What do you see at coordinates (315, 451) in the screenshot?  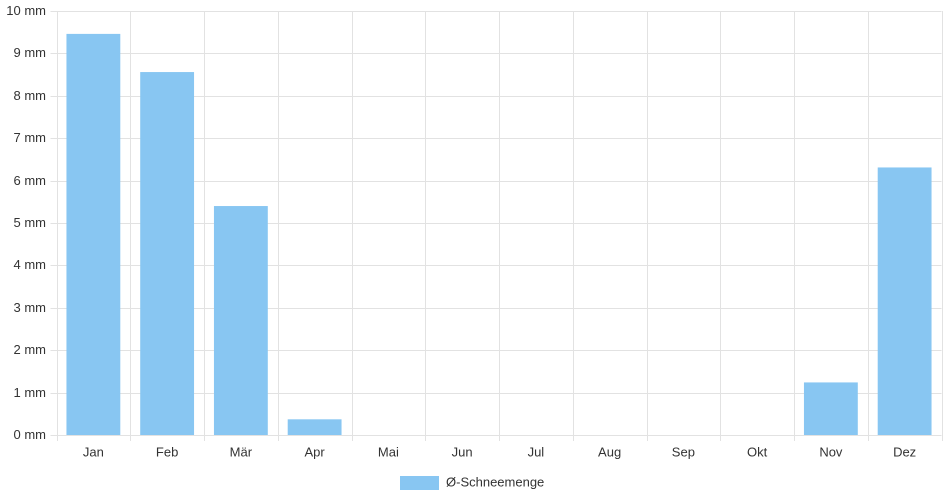 I see `x-tick-label: Apr` at bounding box center [315, 451].